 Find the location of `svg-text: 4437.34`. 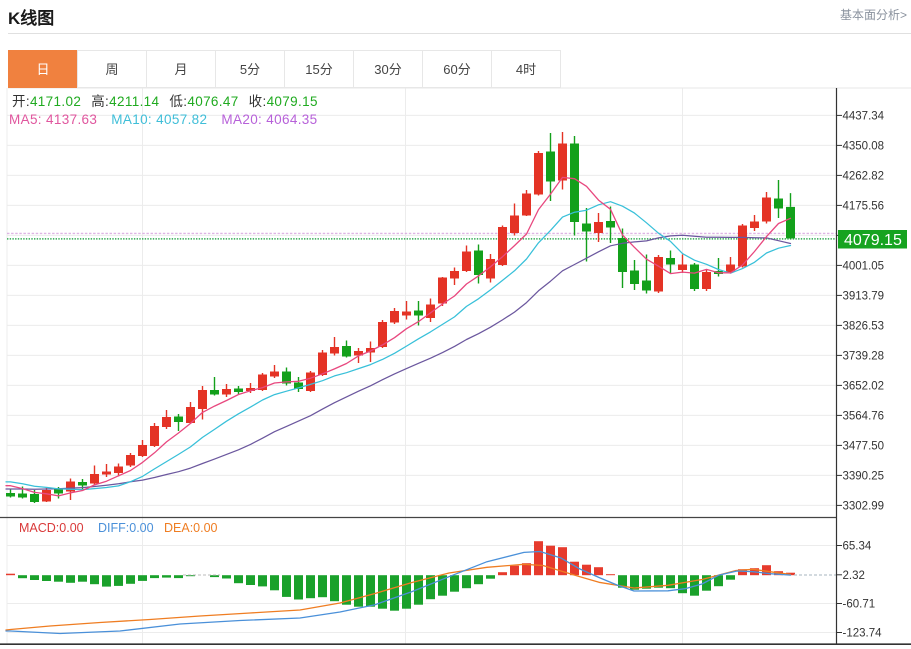

svg-text: 4437.34 is located at coordinates (864, 116).